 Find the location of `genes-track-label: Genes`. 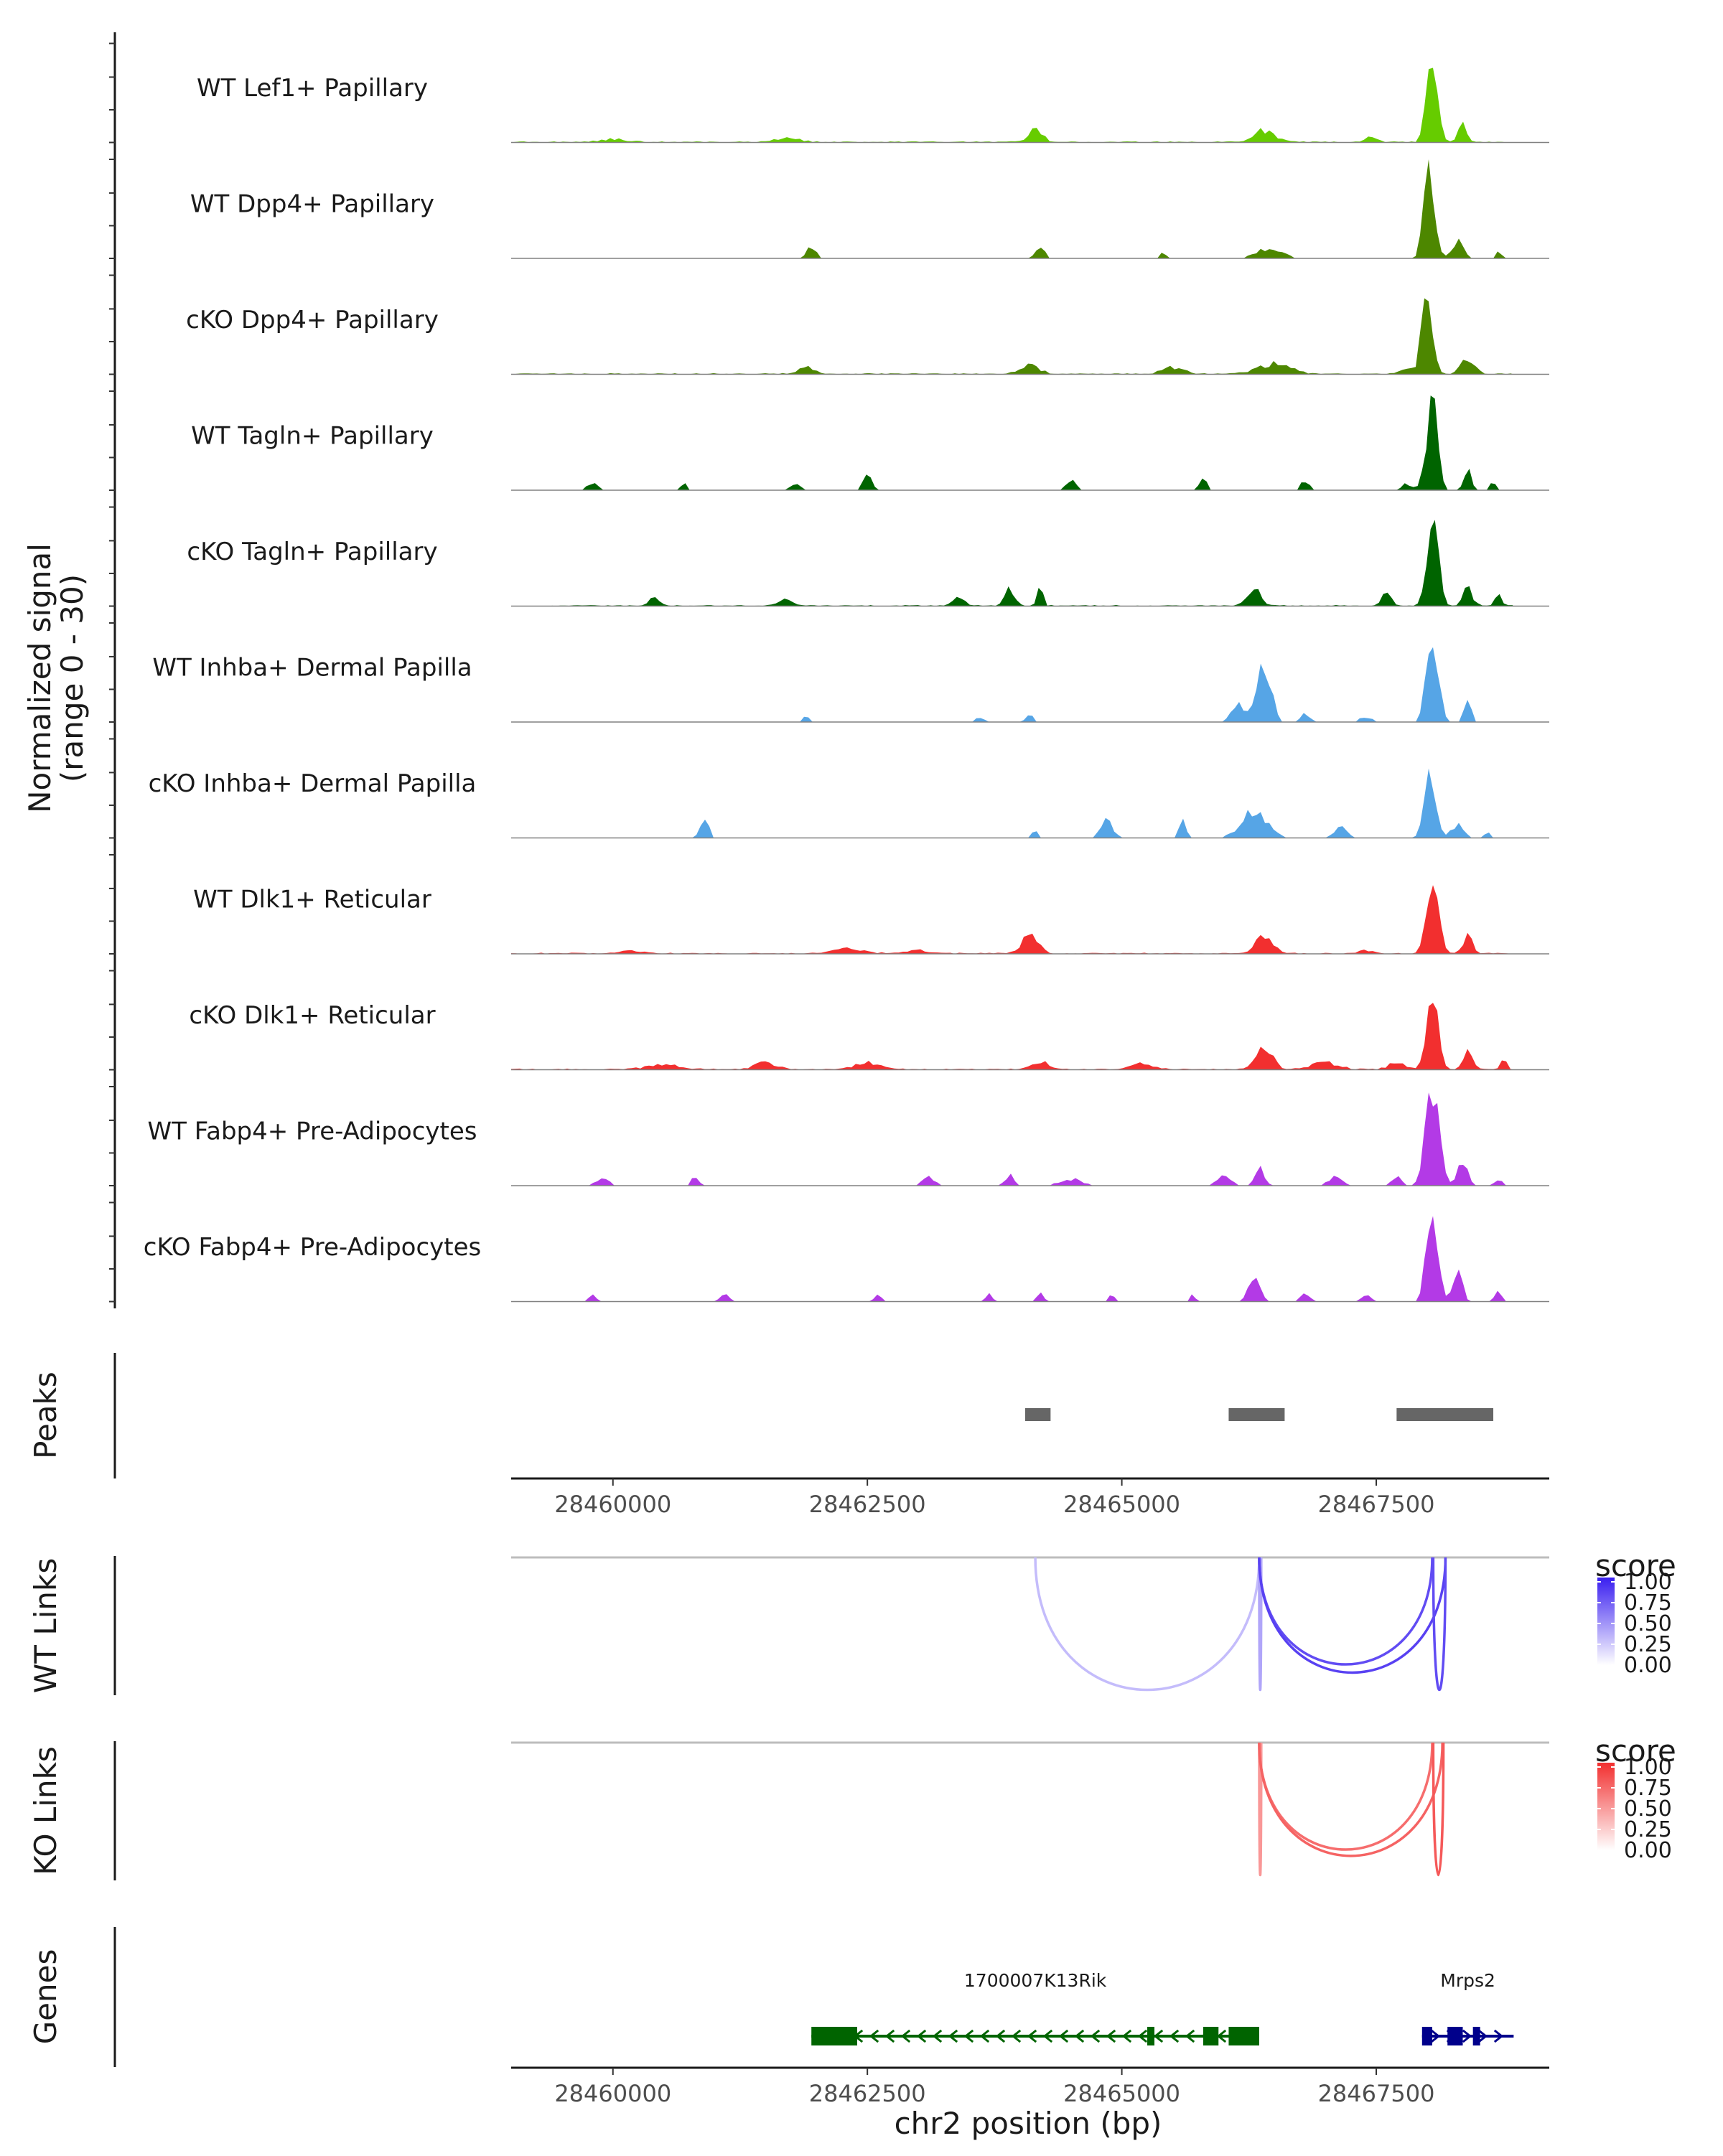

genes-track-label: Genes is located at coordinates (45, 1997).